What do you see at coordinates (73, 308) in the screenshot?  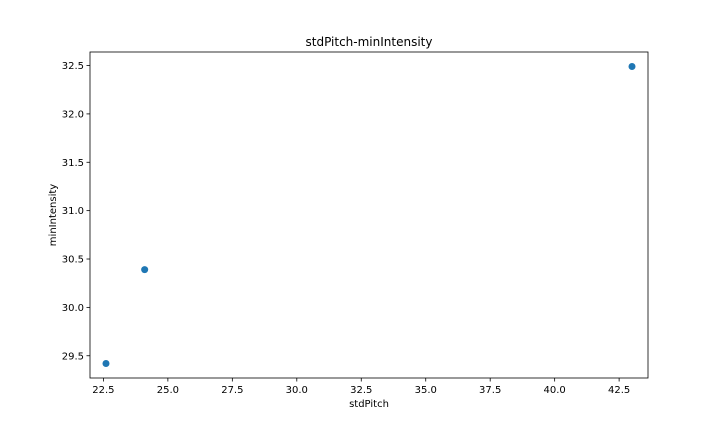 I see `y-tick-label: 30.0` at bounding box center [73, 308].